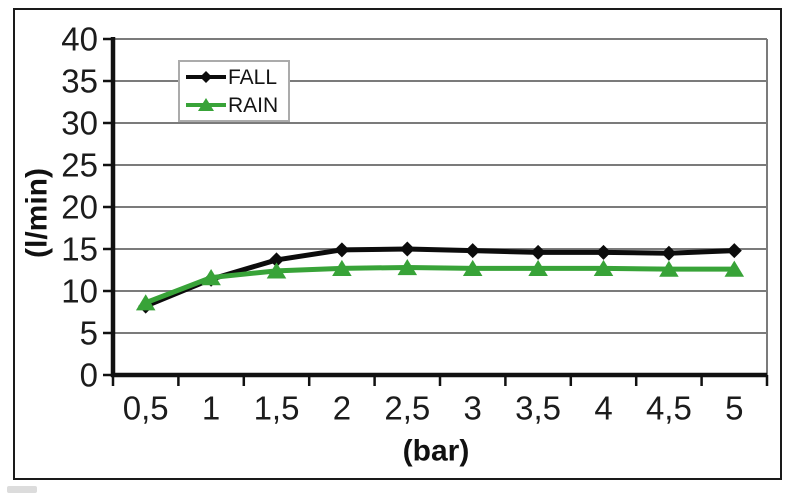 The width and height of the screenshot is (800, 495). Describe the element at coordinates (439, 285) in the screenshot. I see `series-line-rain` at that location.